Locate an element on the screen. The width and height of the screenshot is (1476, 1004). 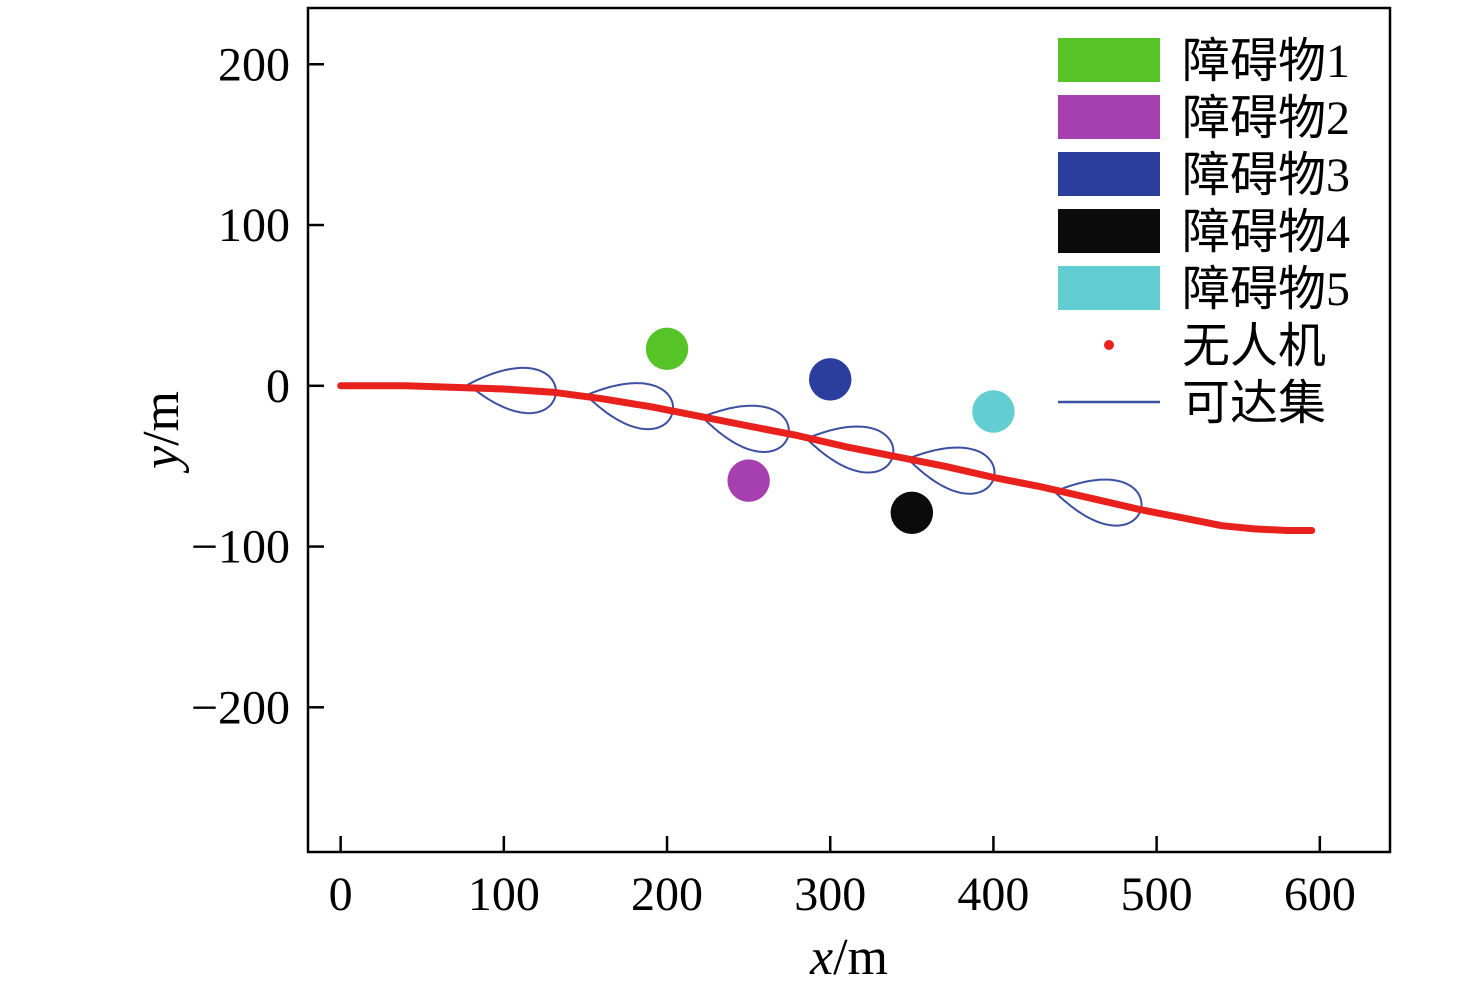
uav-trajectory-line is located at coordinates (826, 458).